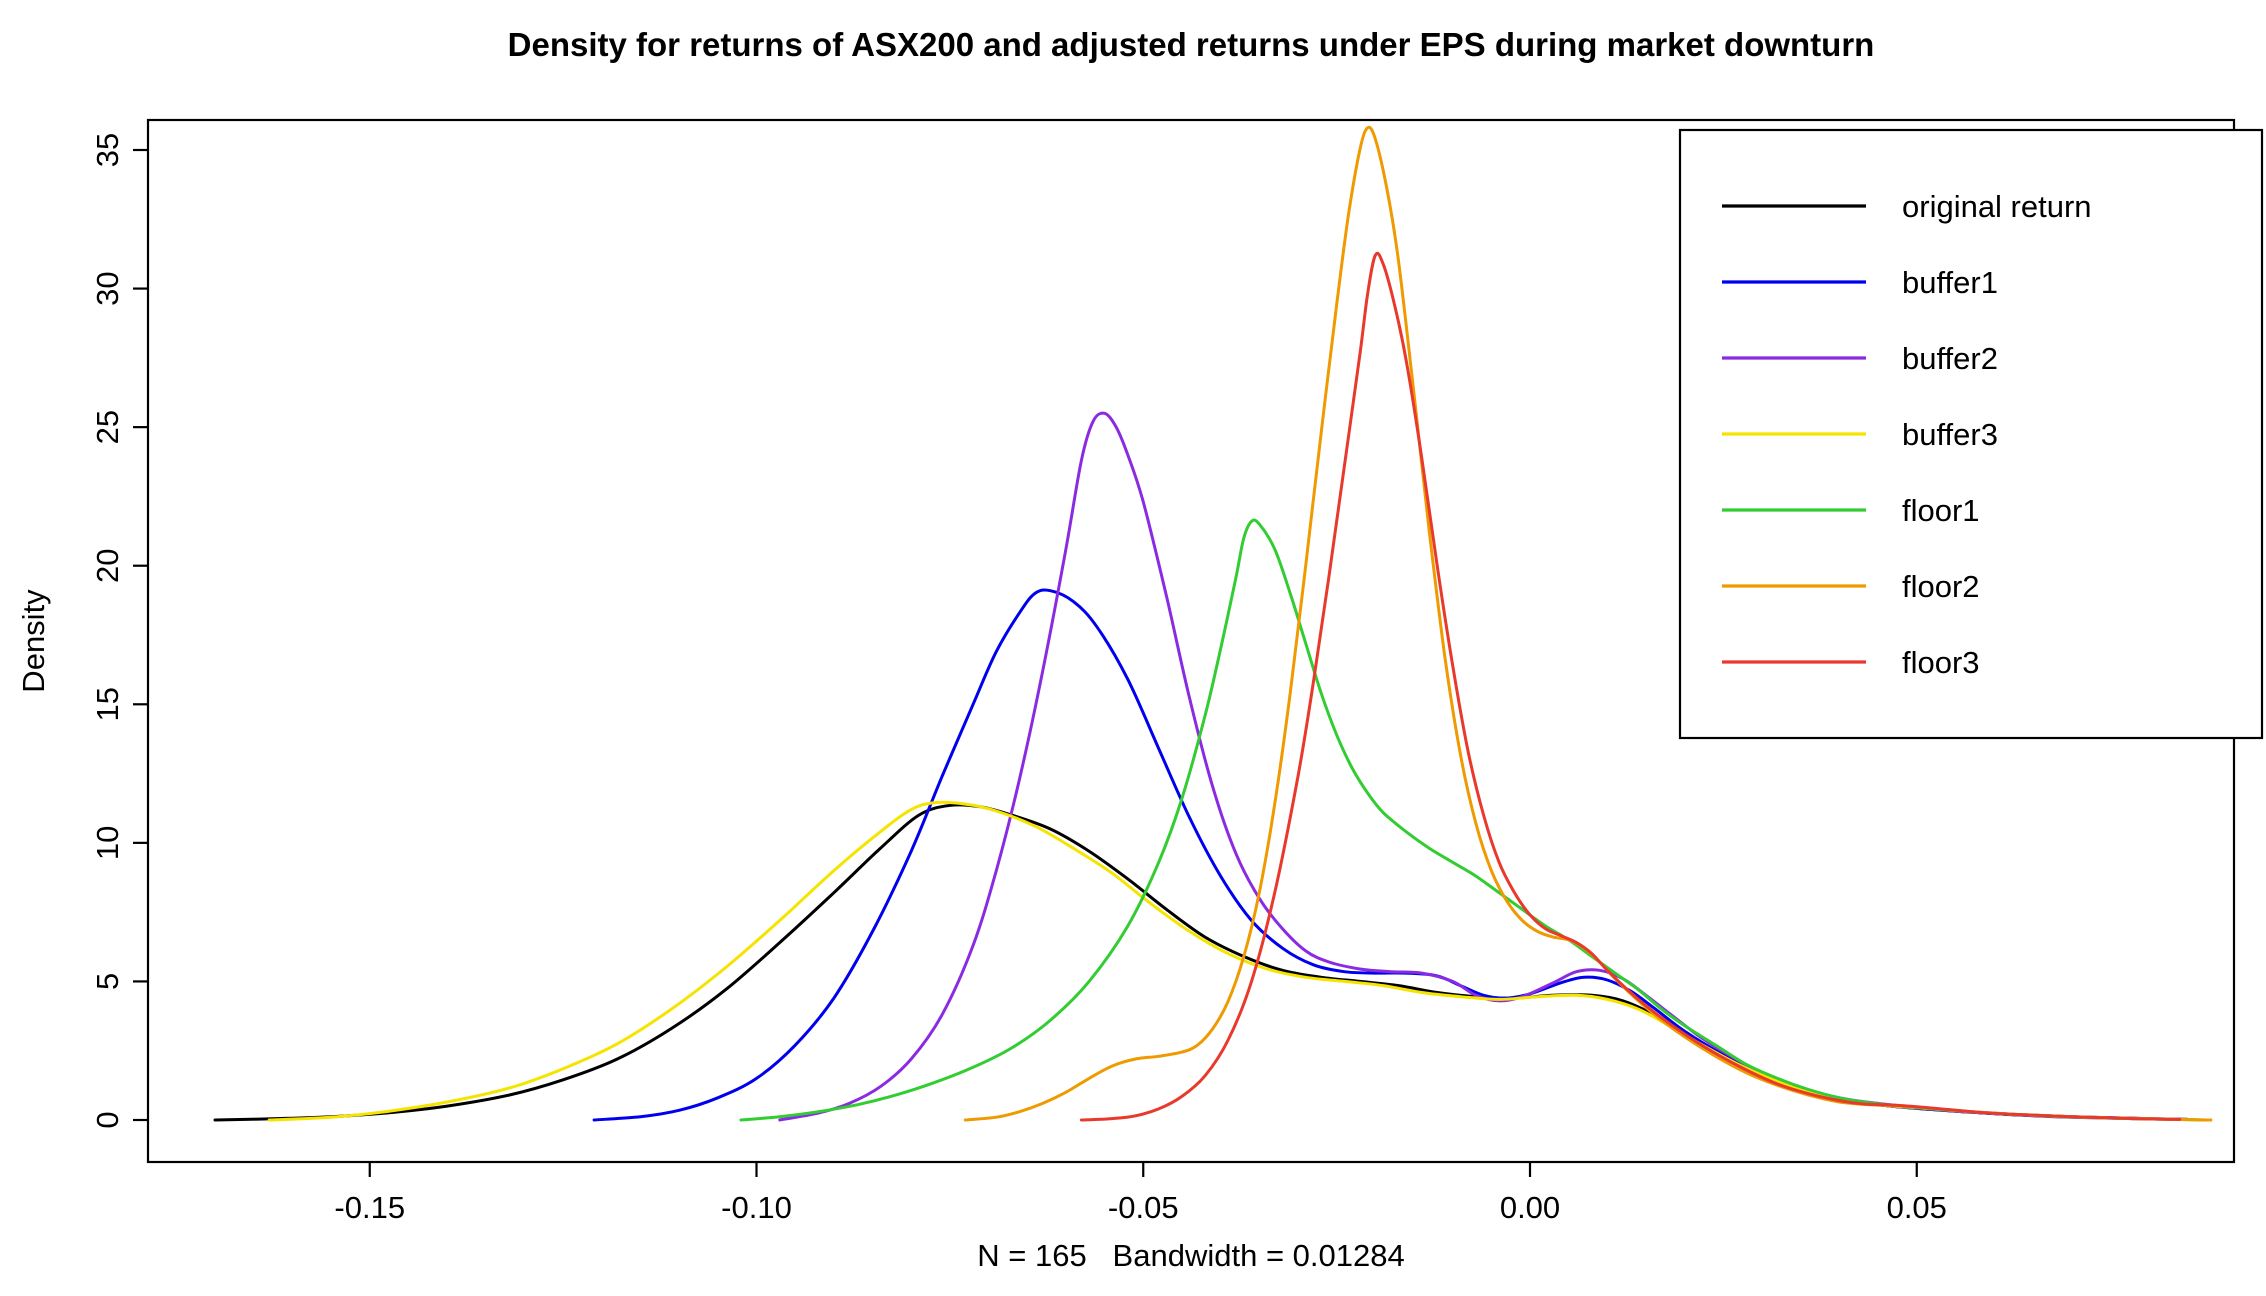 The height and width of the screenshot is (1296, 2266). What do you see at coordinates (1851, 510) in the screenshot?
I see `legend-item-floor1: floor1` at bounding box center [1851, 510].